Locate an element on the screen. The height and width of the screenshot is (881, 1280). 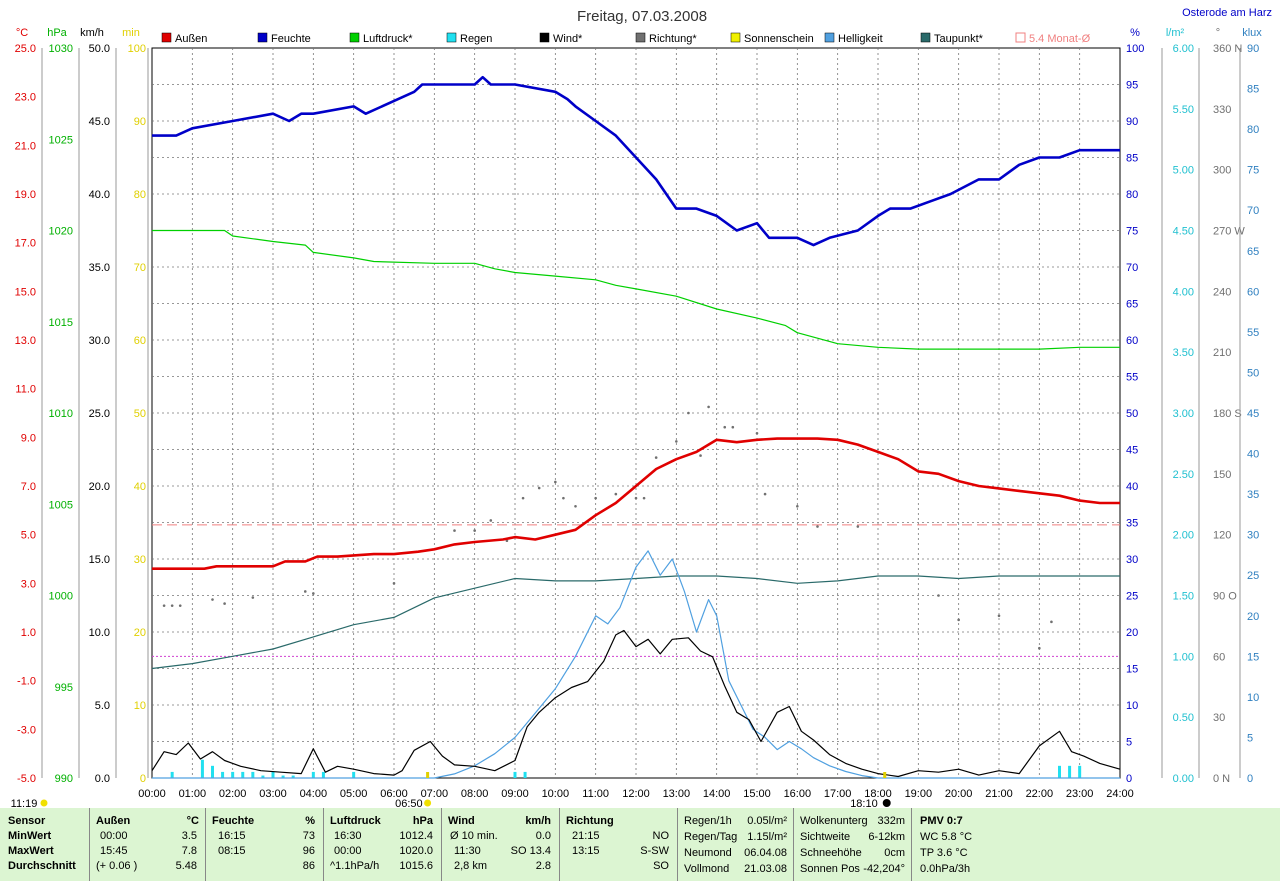
pressure-tick-label: 1010 is located at coordinates (61, 414).